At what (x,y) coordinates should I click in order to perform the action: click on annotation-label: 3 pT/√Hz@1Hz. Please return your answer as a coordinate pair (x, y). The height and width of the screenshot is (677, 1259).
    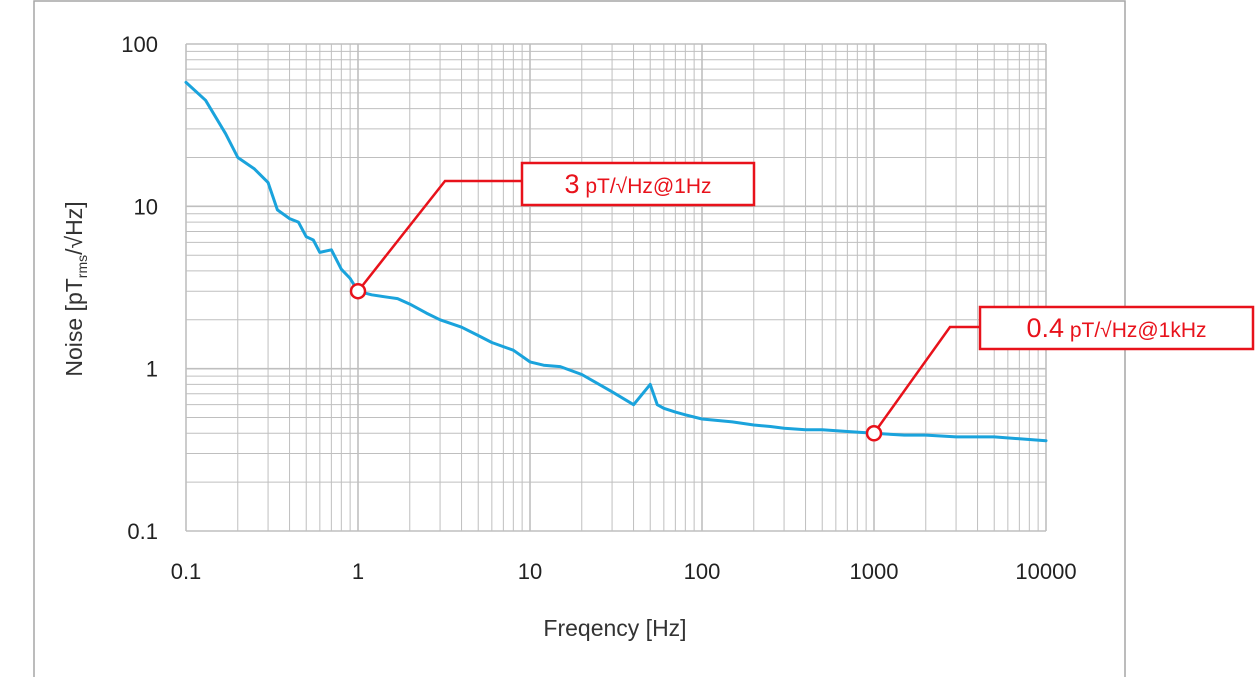
    Looking at the image, I should click on (637, 184).